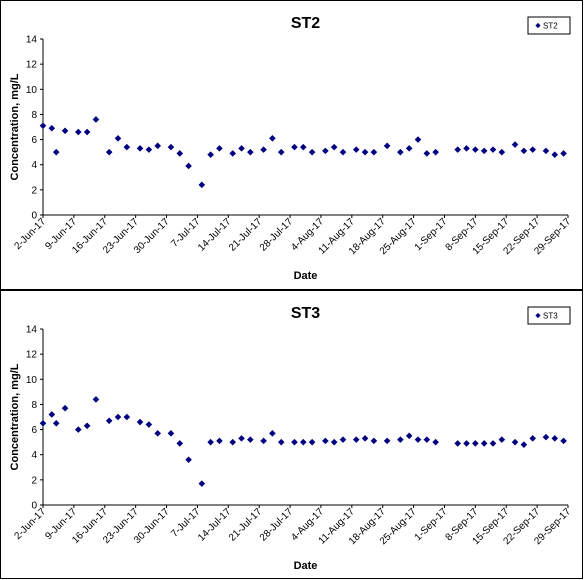 Image resolution: width=585 pixels, height=580 pixels. I want to click on y-axis-label: Concentration, mg/L, so click(15, 416).